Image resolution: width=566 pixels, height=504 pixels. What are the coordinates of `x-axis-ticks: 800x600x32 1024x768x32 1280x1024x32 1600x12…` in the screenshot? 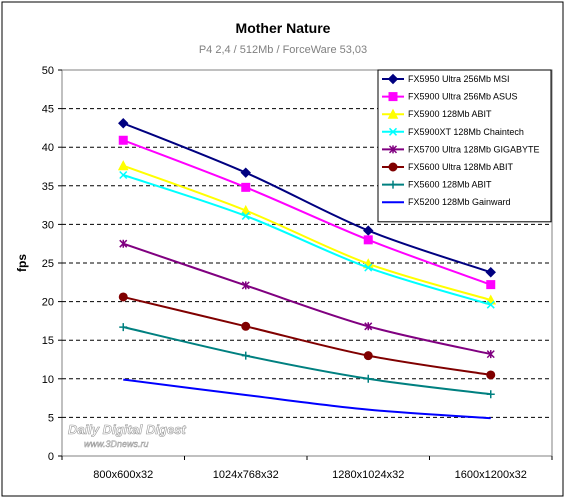 It's located at (307, 468).